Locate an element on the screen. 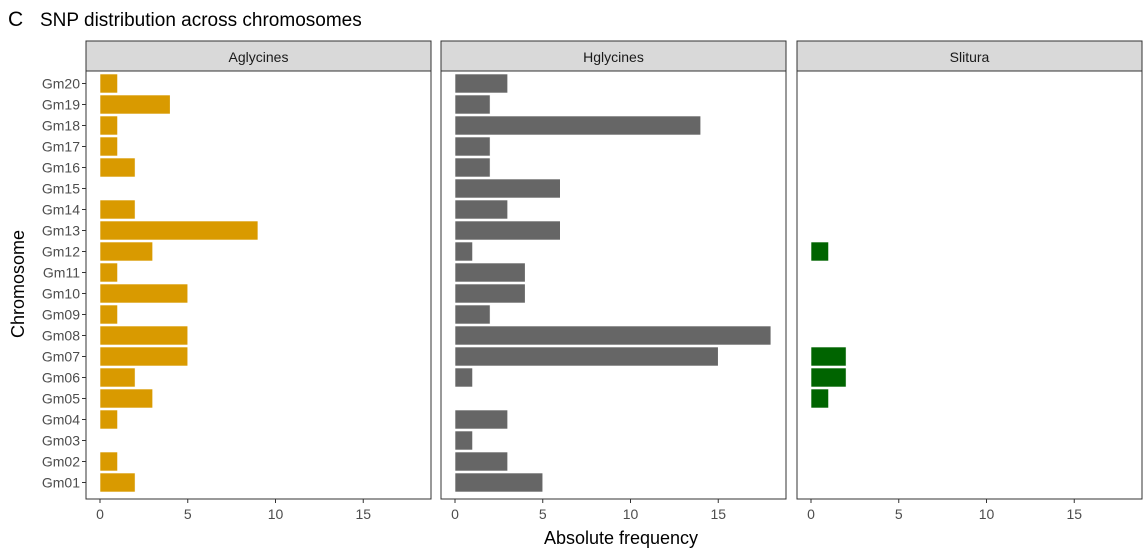  bar-slitura-gm05 is located at coordinates (819, 398).